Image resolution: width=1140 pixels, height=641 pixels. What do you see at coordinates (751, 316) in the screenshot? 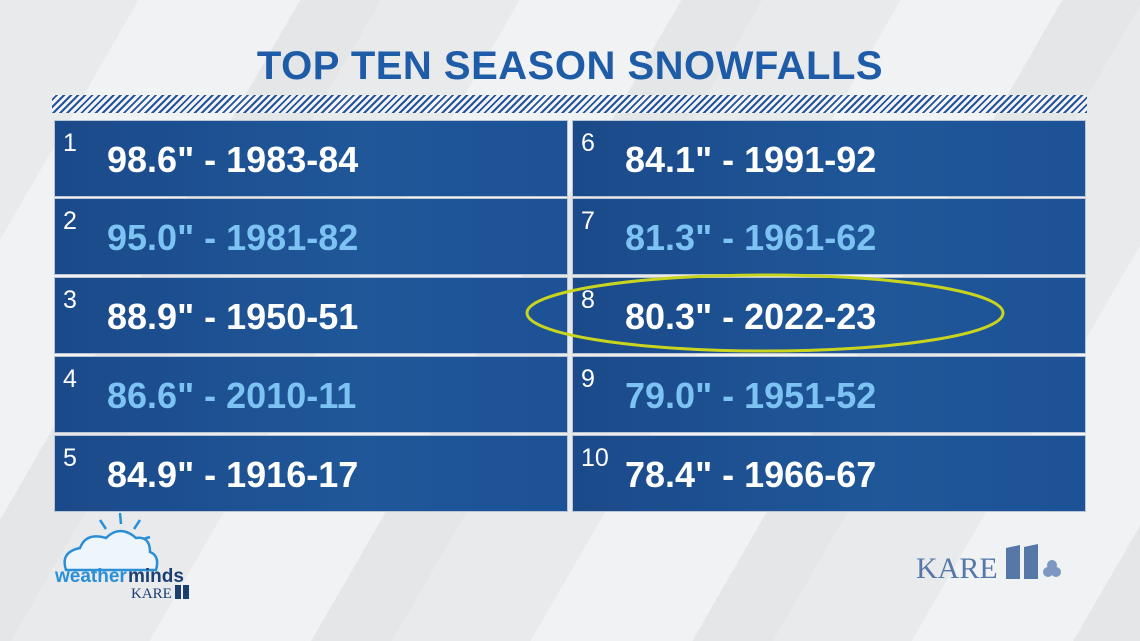
I see `snowfall: 80.3" - 2022-23` at bounding box center [751, 316].